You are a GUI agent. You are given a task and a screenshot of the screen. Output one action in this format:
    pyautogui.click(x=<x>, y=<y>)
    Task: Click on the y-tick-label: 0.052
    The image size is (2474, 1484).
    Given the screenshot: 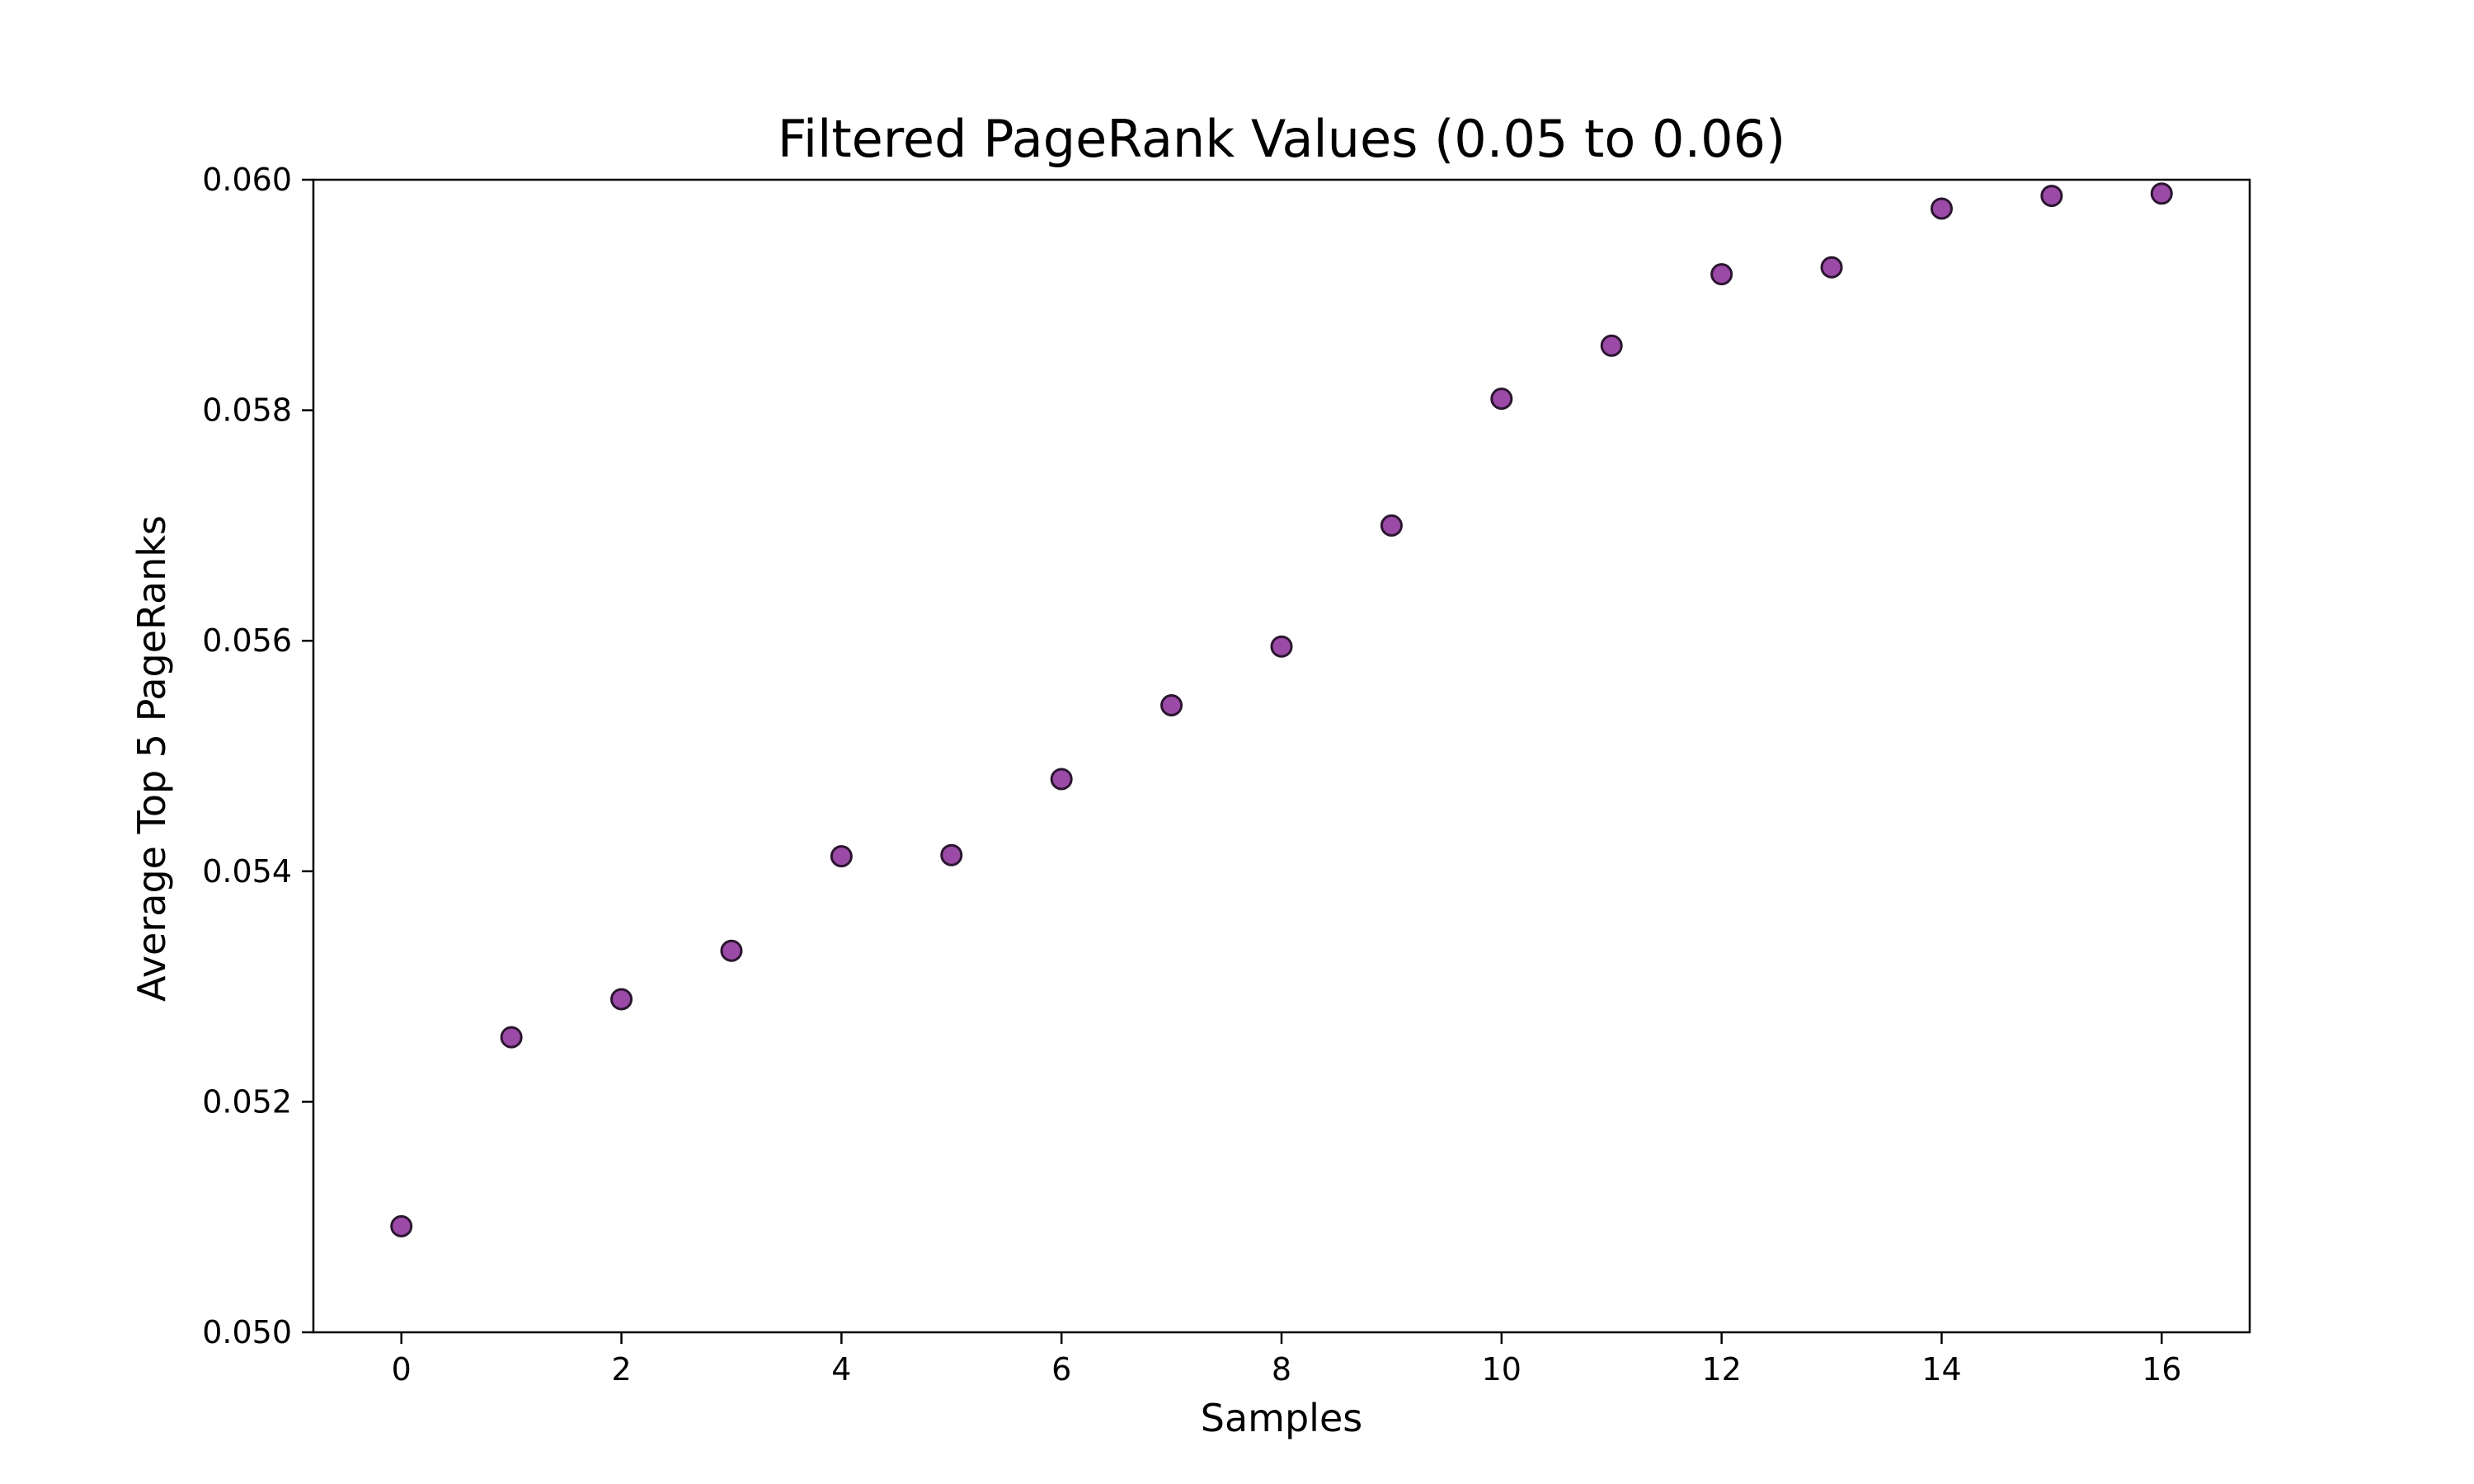 What is the action you would take?
    pyautogui.click(x=247, y=1101)
    